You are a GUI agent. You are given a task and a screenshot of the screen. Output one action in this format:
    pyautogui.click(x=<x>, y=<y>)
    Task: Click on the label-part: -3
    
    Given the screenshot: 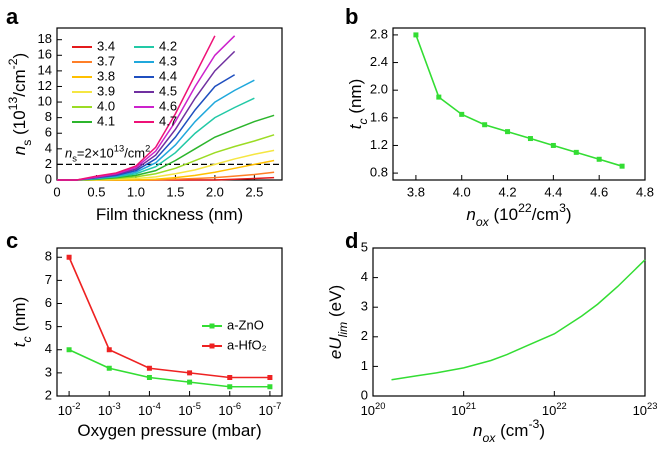 What is the action you would take?
    pyautogui.click(x=533, y=424)
    